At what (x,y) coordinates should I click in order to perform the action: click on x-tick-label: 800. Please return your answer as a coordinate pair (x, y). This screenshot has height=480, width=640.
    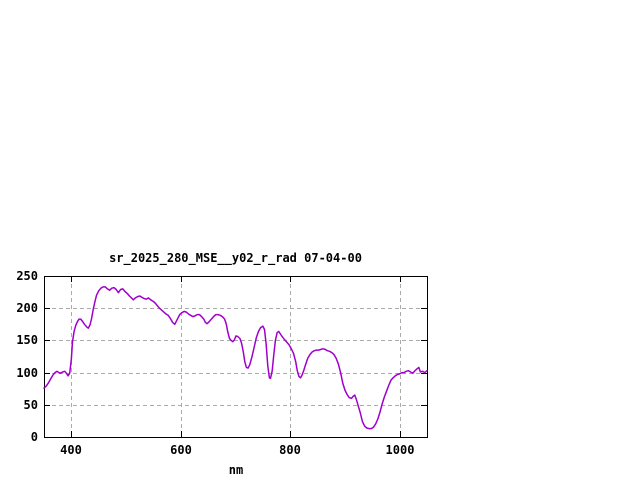
    Looking at the image, I should click on (290, 450).